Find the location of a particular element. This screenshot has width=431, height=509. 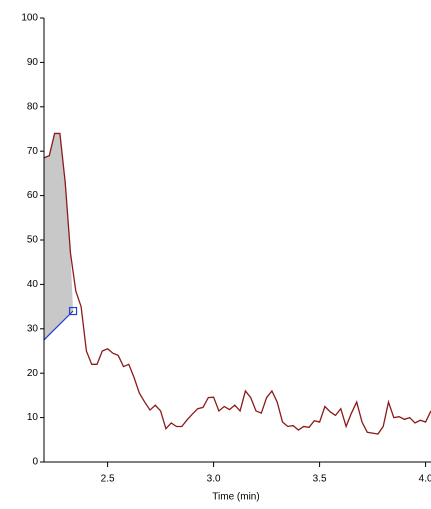

y-tick-label: 10 is located at coordinates (33, 417).